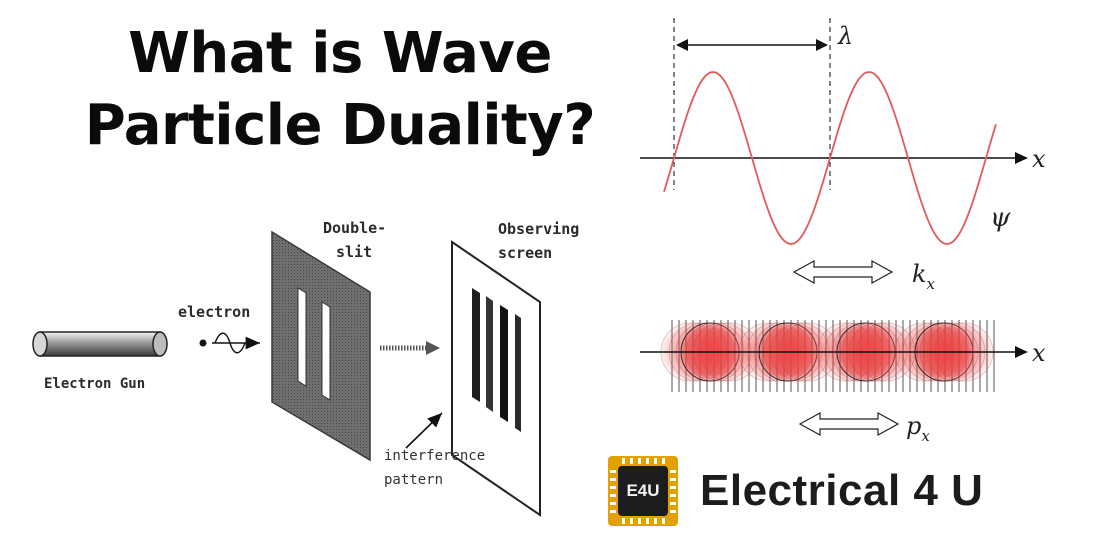 The width and height of the screenshot is (1102, 542). What do you see at coordinates (918, 428) in the screenshot?
I see `px-label: px` at bounding box center [918, 428].